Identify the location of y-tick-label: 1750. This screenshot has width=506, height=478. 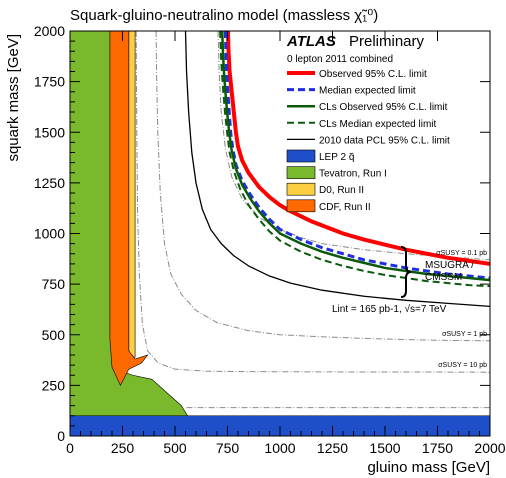
(49, 82).